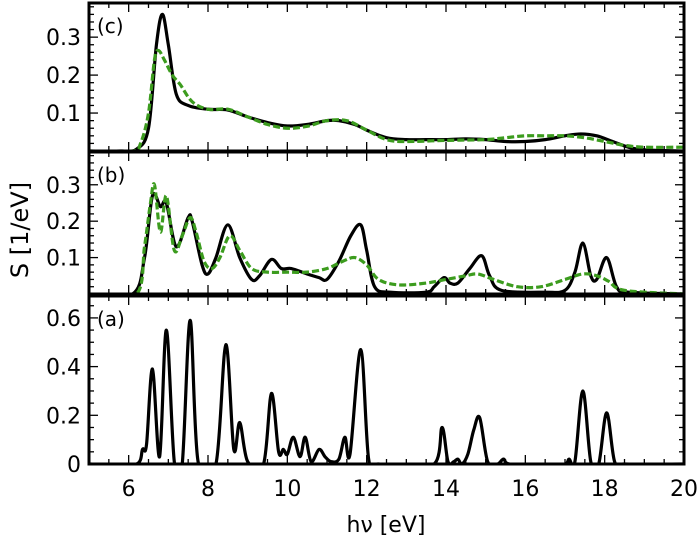 This screenshot has width=700, height=547. I want to click on y-tick-label: 0.6, so click(63, 319).